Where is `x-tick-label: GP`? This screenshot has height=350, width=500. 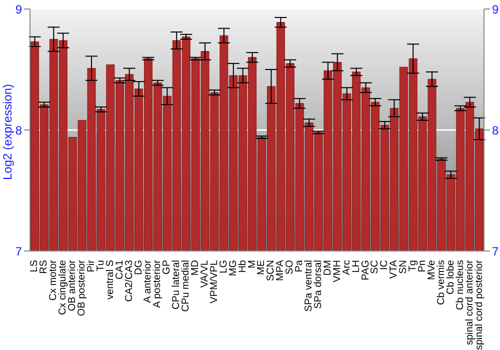 x-tick-label: GP is located at coordinates (167, 267).